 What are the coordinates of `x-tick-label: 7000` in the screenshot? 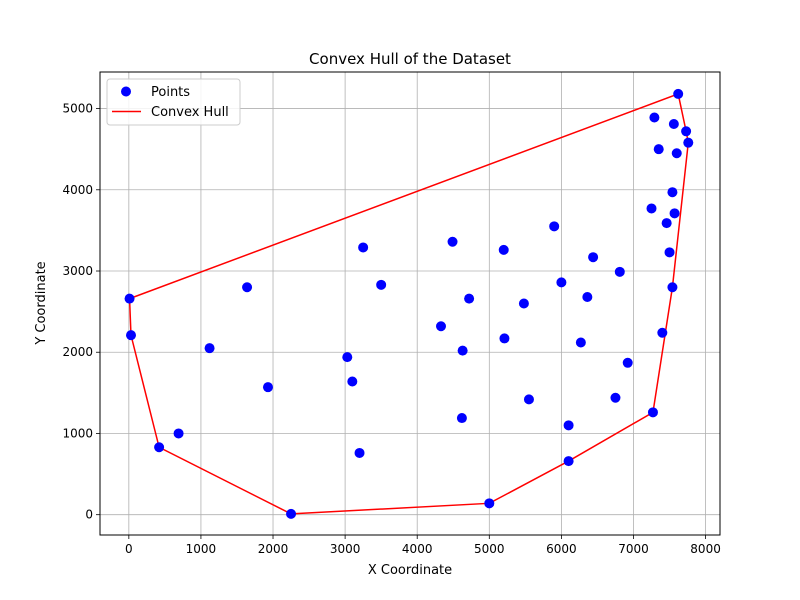 It's located at (633, 549).